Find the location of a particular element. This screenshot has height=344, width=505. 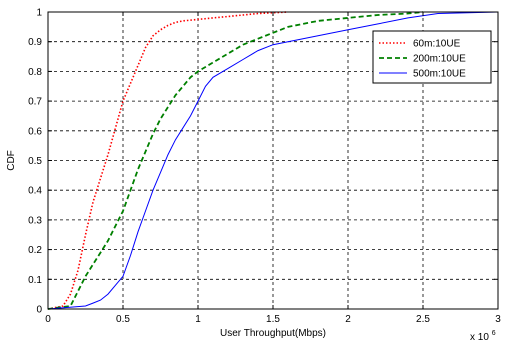

y-tick-label: 0.8 is located at coordinates (35, 72).